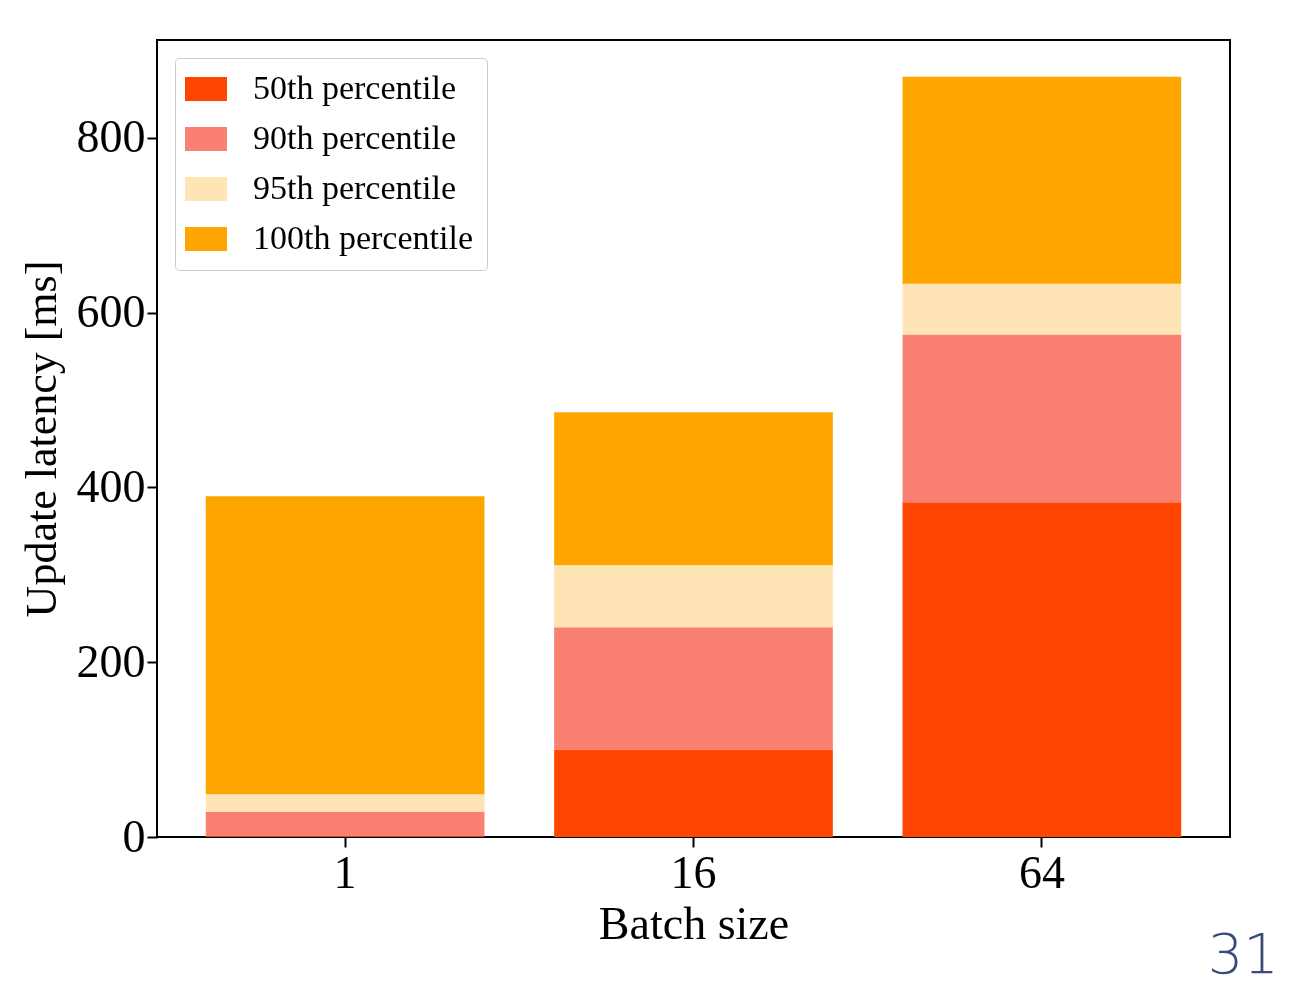  Describe the element at coordinates (111, 661) in the screenshot. I see `y-tick-label: 200` at that location.